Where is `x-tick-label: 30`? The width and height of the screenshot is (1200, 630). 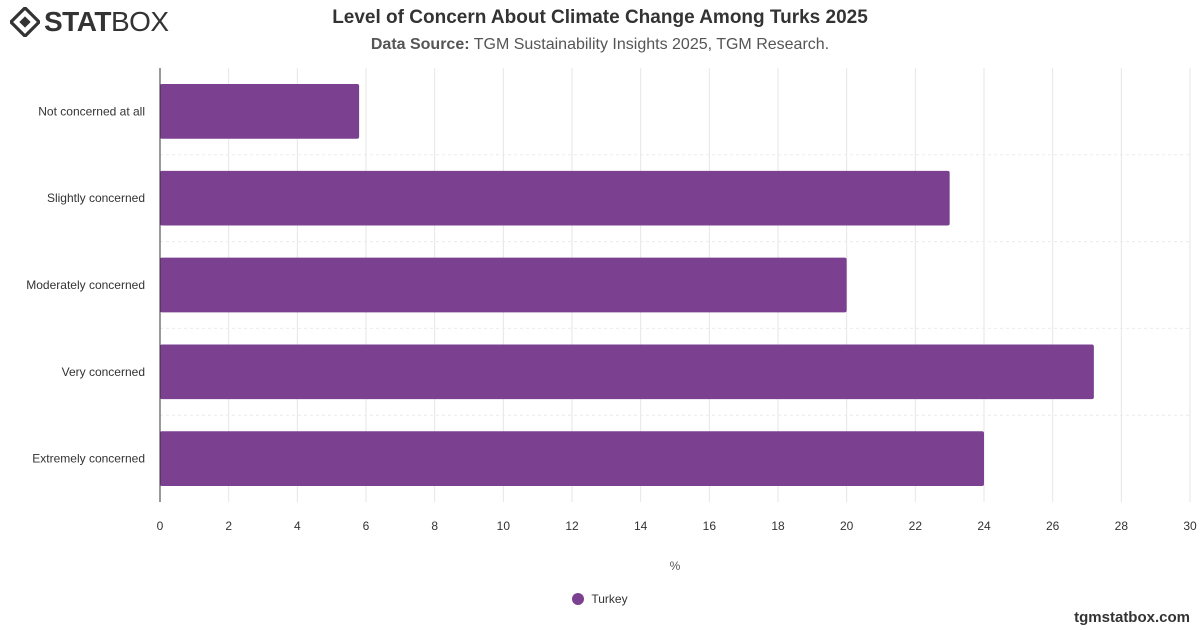
x-tick-label: 30 is located at coordinates (1190, 526).